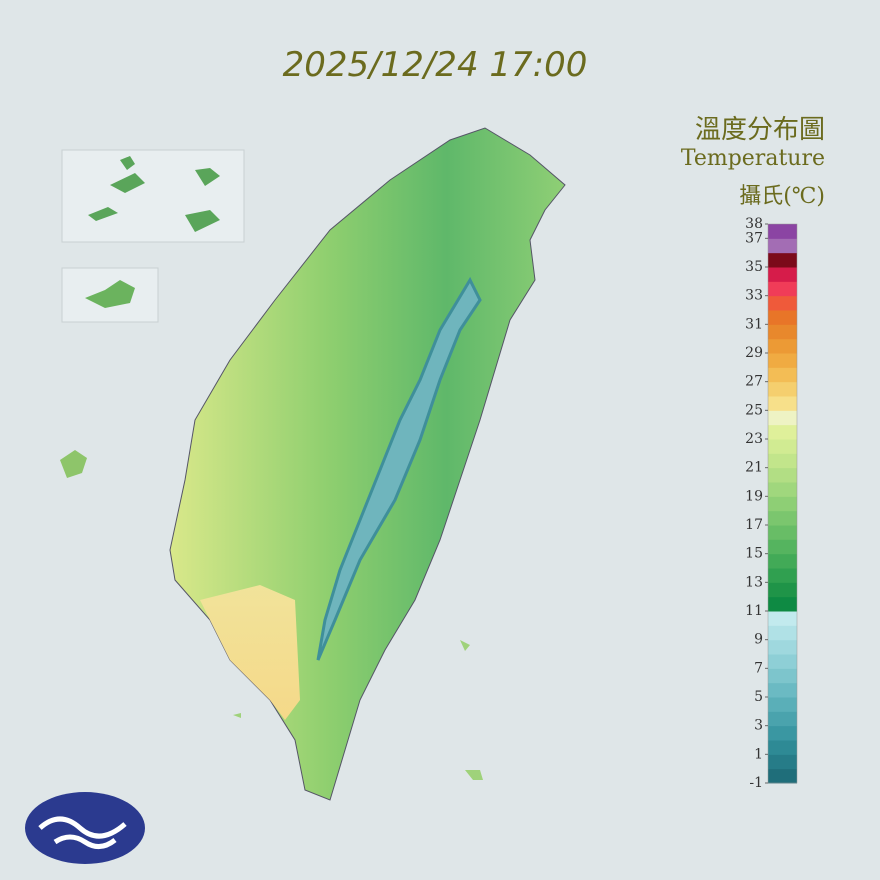  I want to click on tick-label: 23, so click(754, 439).